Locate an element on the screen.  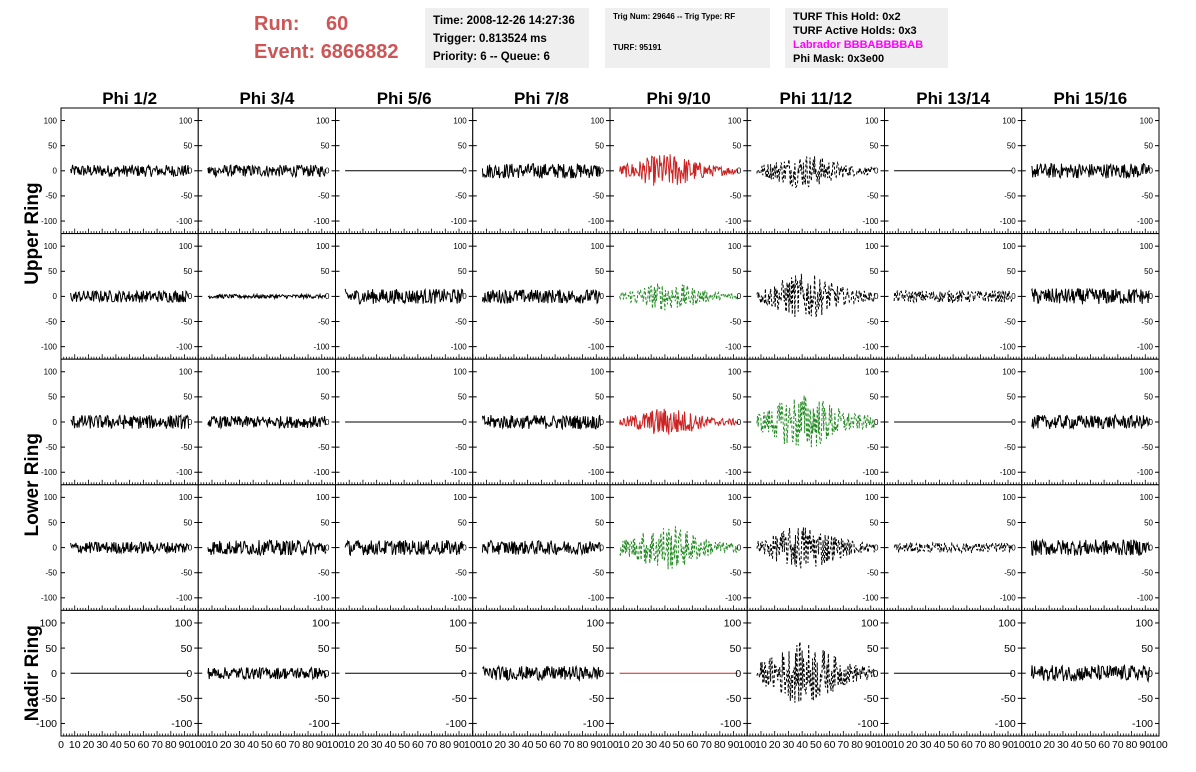
xtick-c1-2: 20 is located at coordinates (226, 745).